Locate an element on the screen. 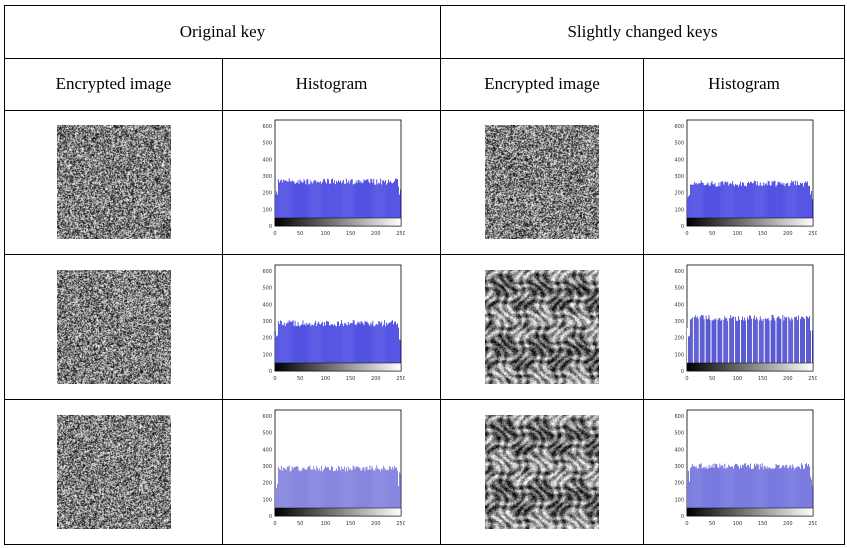  y-tick-label: 600 is located at coordinates (267, 272).